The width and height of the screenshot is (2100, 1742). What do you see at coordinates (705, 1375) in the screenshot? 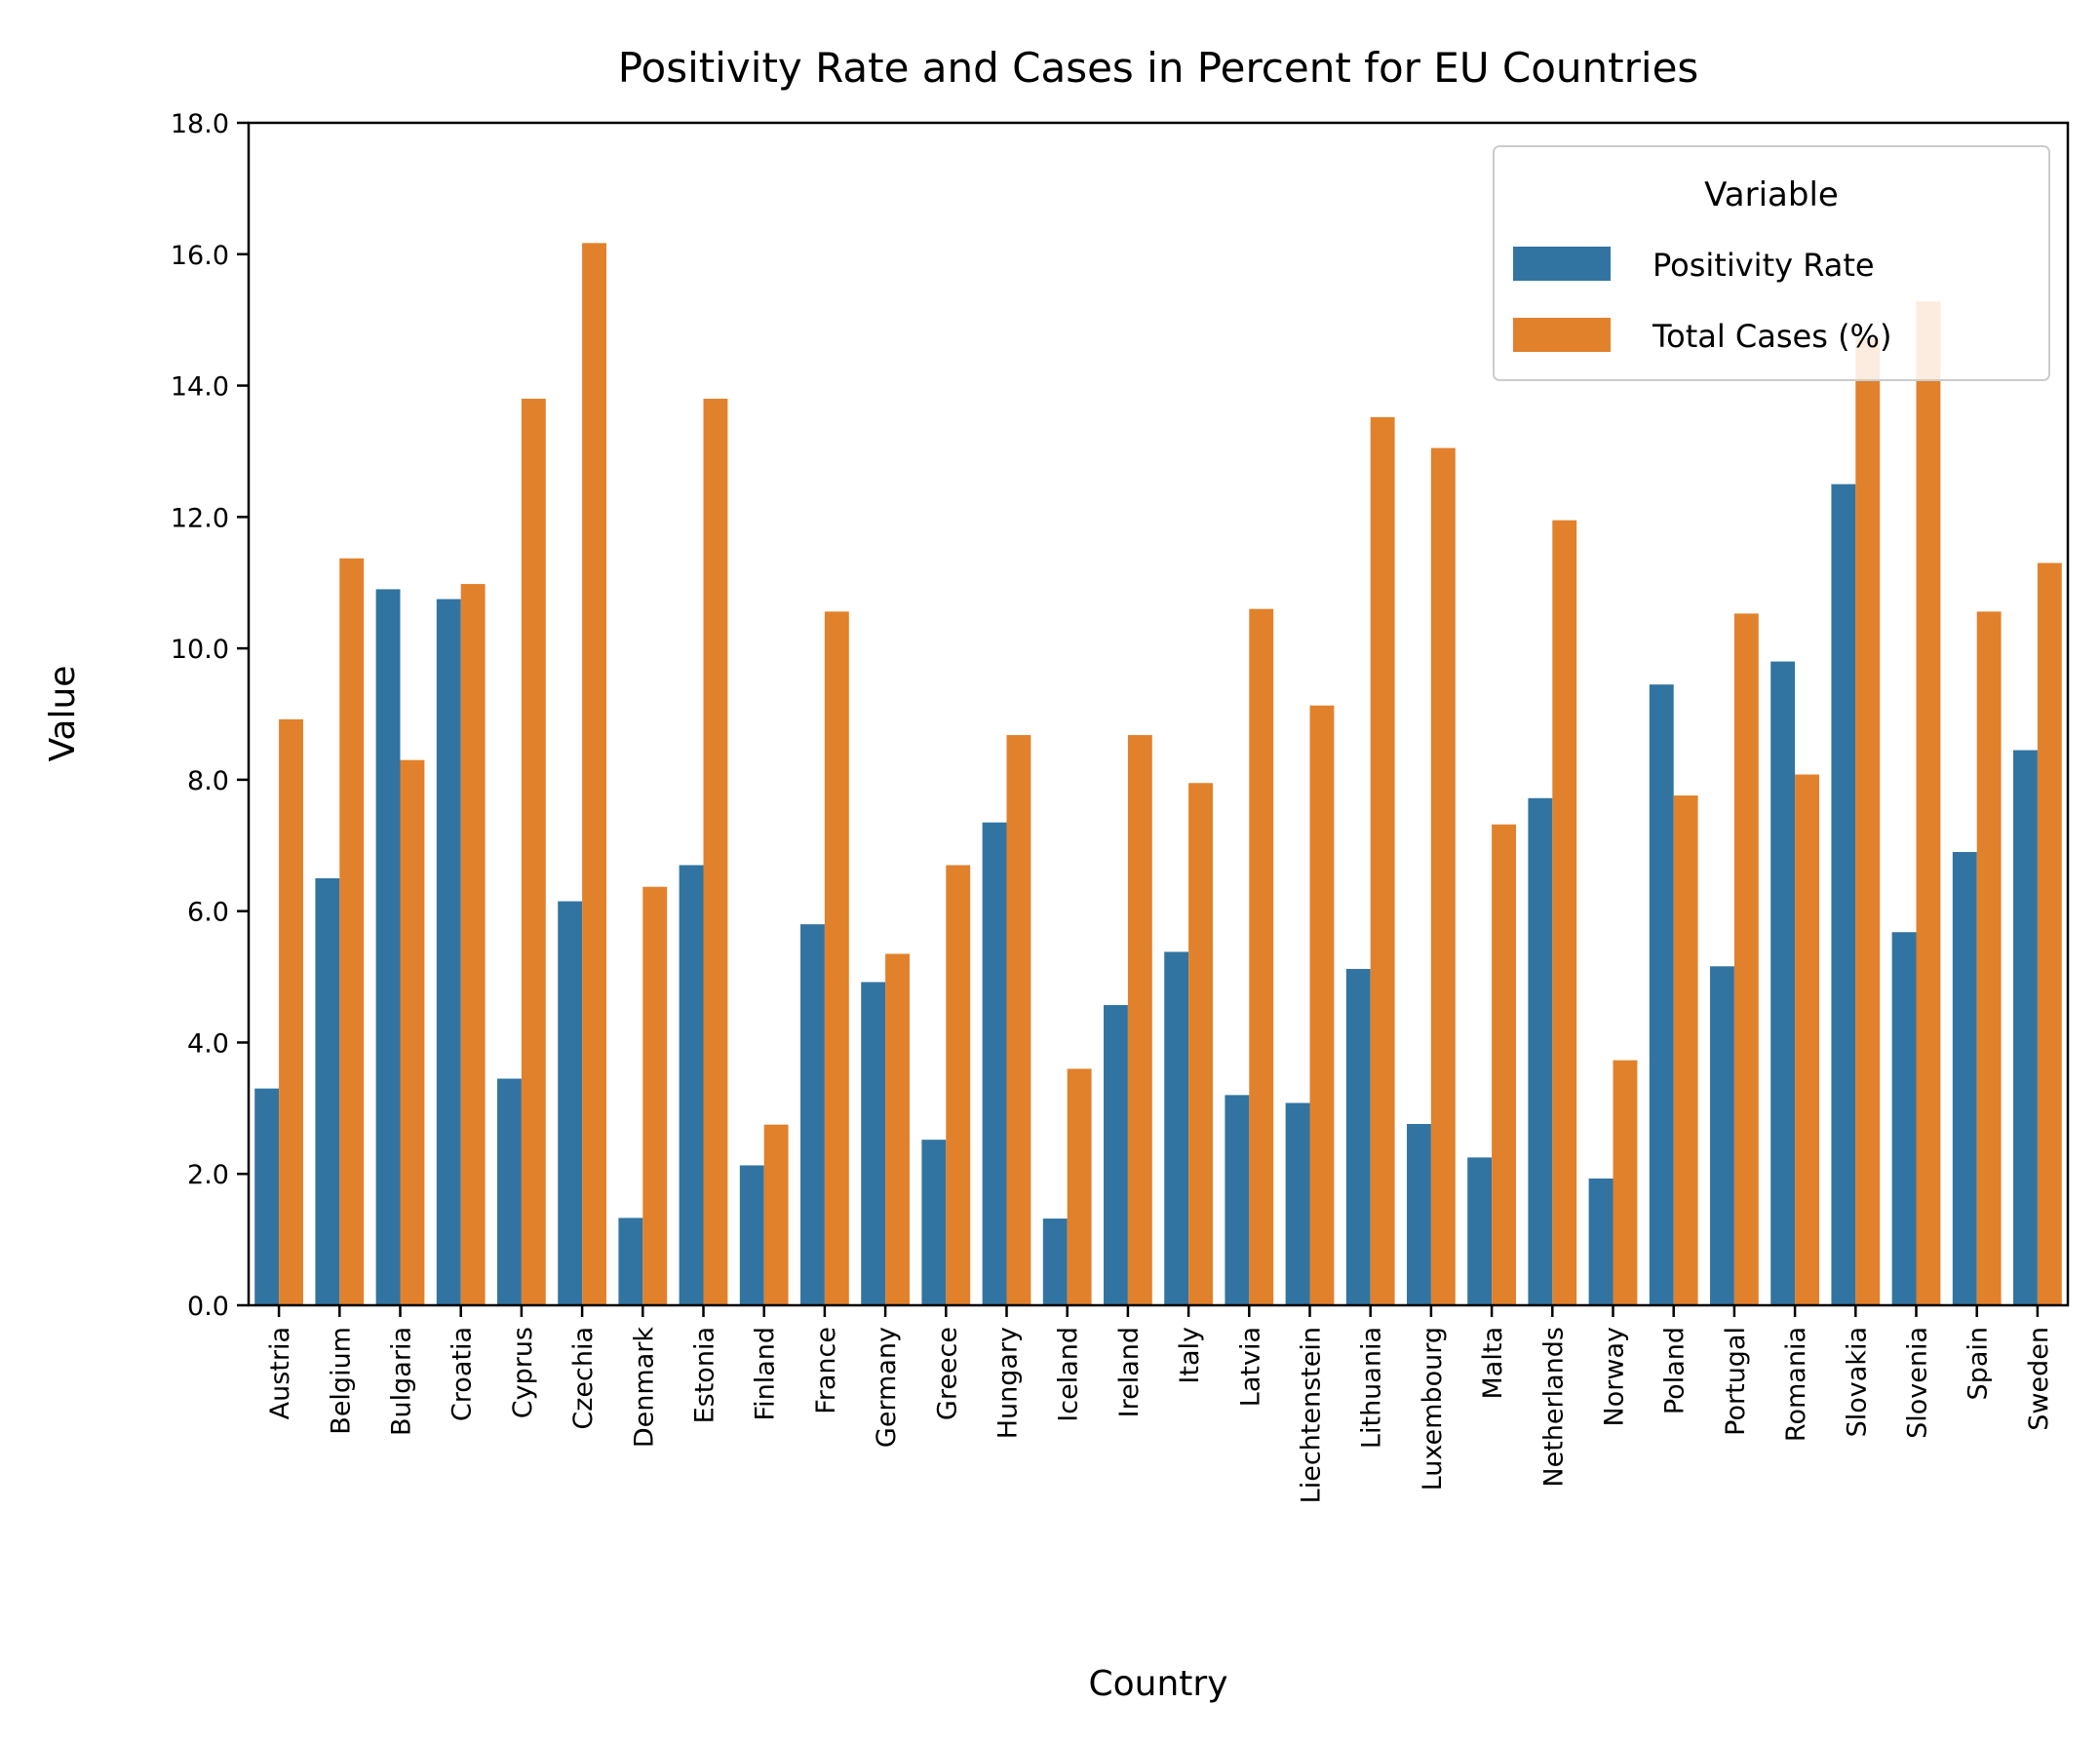
I see `x-tick-label-estonia: Estonia` at bounding box center [705, 1375].